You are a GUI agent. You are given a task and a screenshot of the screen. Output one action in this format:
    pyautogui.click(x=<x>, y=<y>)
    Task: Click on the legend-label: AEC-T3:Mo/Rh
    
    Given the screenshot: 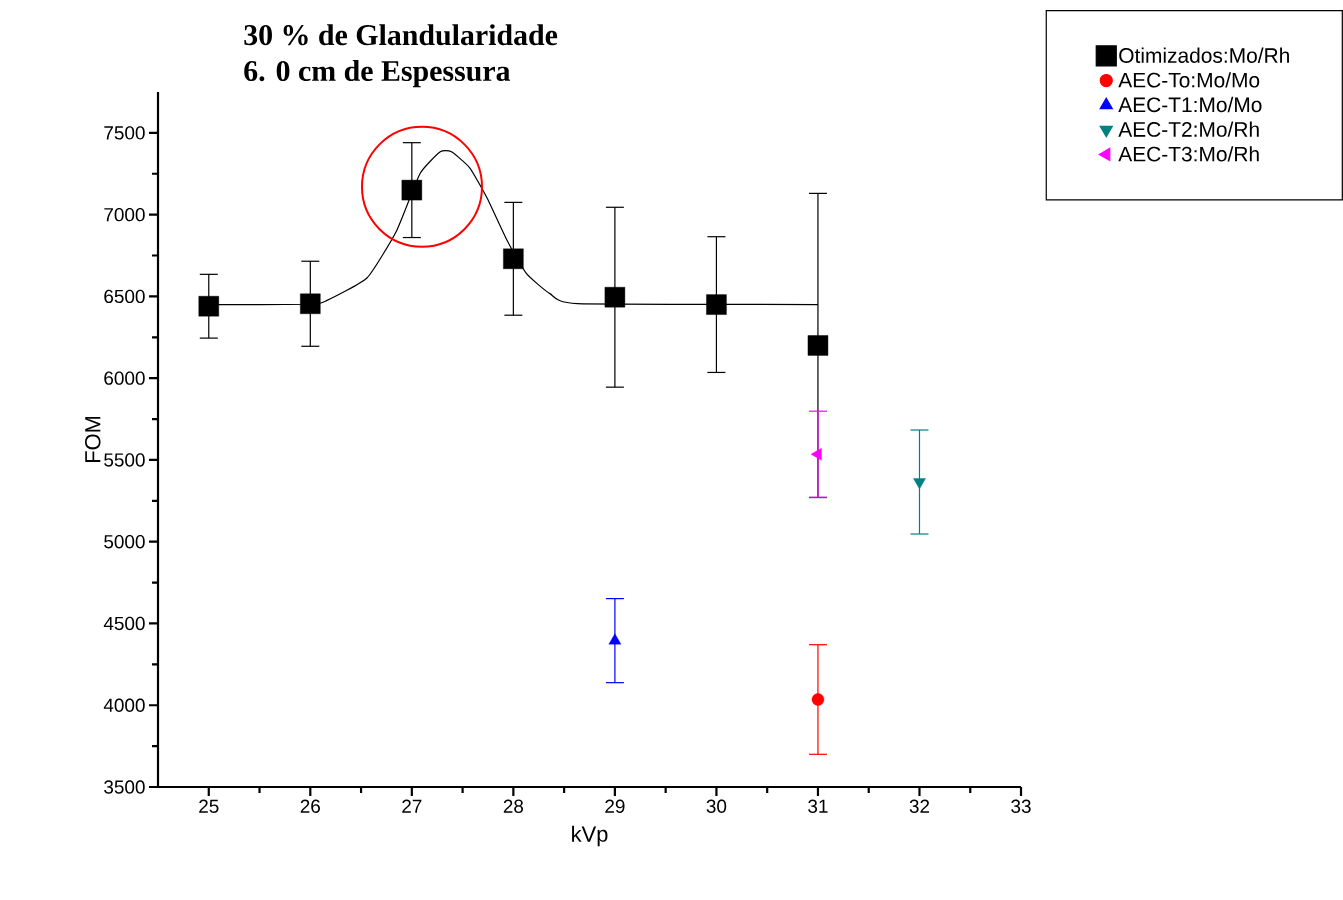 What is the action you would take?
    pyautogui.click(x=1188, y=154)
    